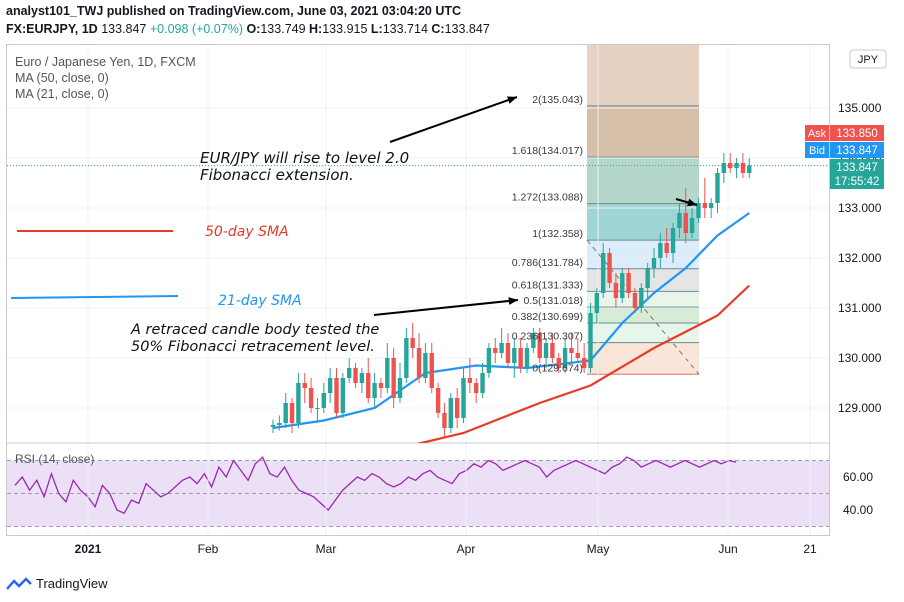 The width and height of the screenshot is (904, 602). Describe the element at coordinates (283, 29) in the screenshot. I see `open-value: 133.749` at that location.